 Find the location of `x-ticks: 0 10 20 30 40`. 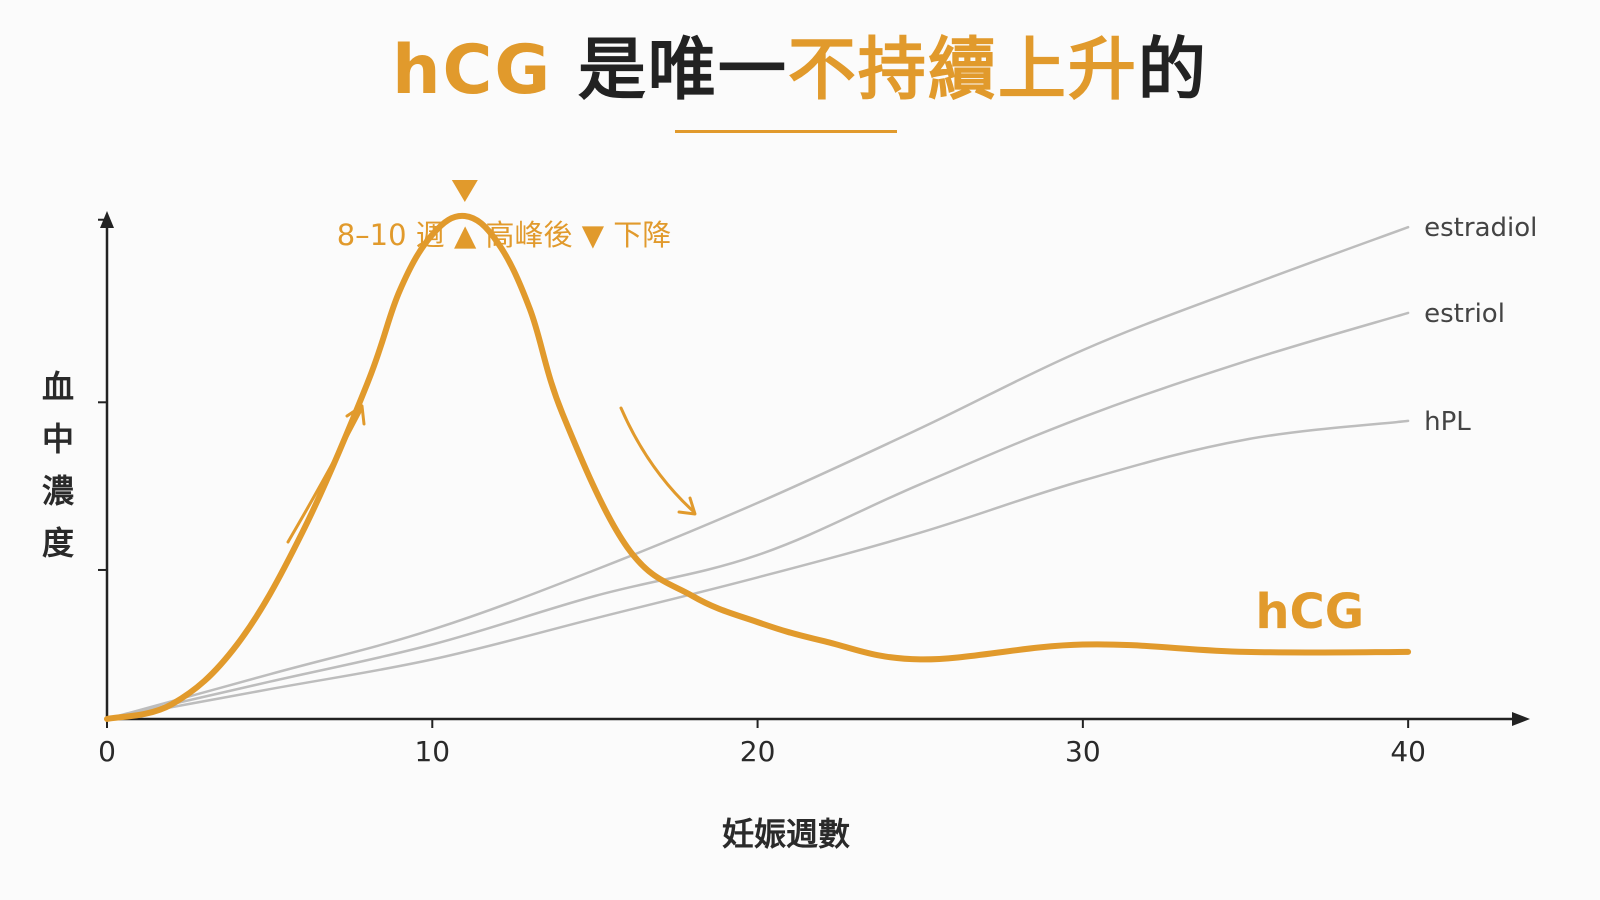

x-ticks: 0 10 20 30 40 is located at coordinates (762, 743).